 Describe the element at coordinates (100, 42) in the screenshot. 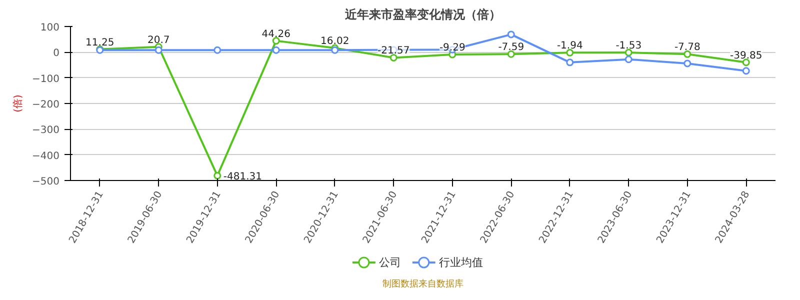

I see `data-label: 11.25` at that location.